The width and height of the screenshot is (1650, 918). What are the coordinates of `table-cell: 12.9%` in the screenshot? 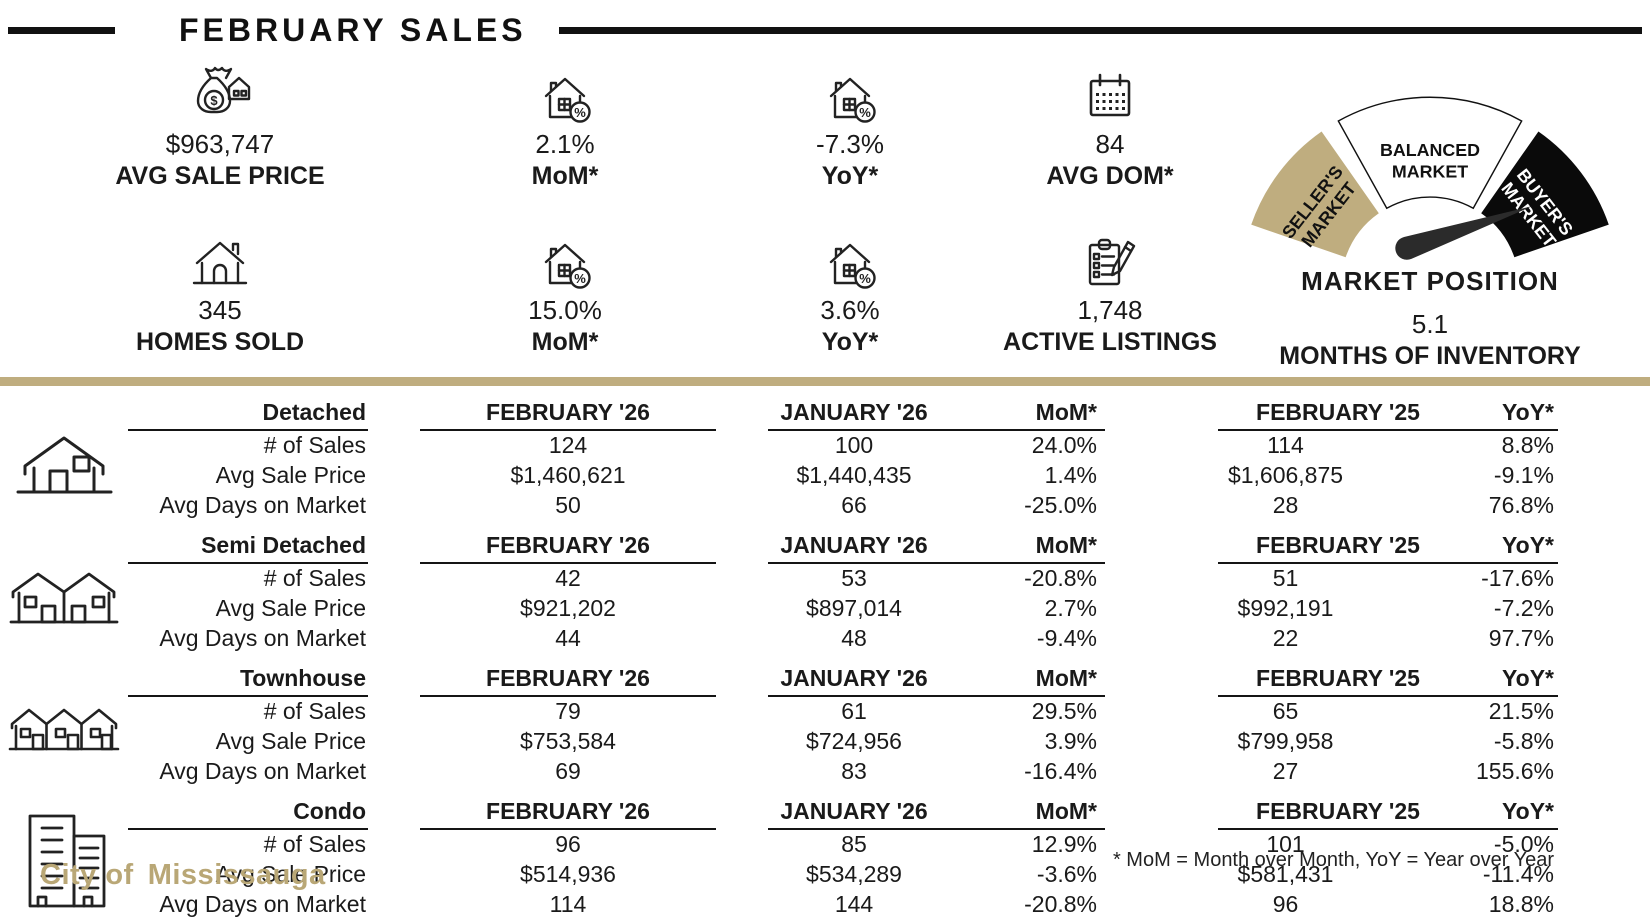 It's located at (1064, 844).